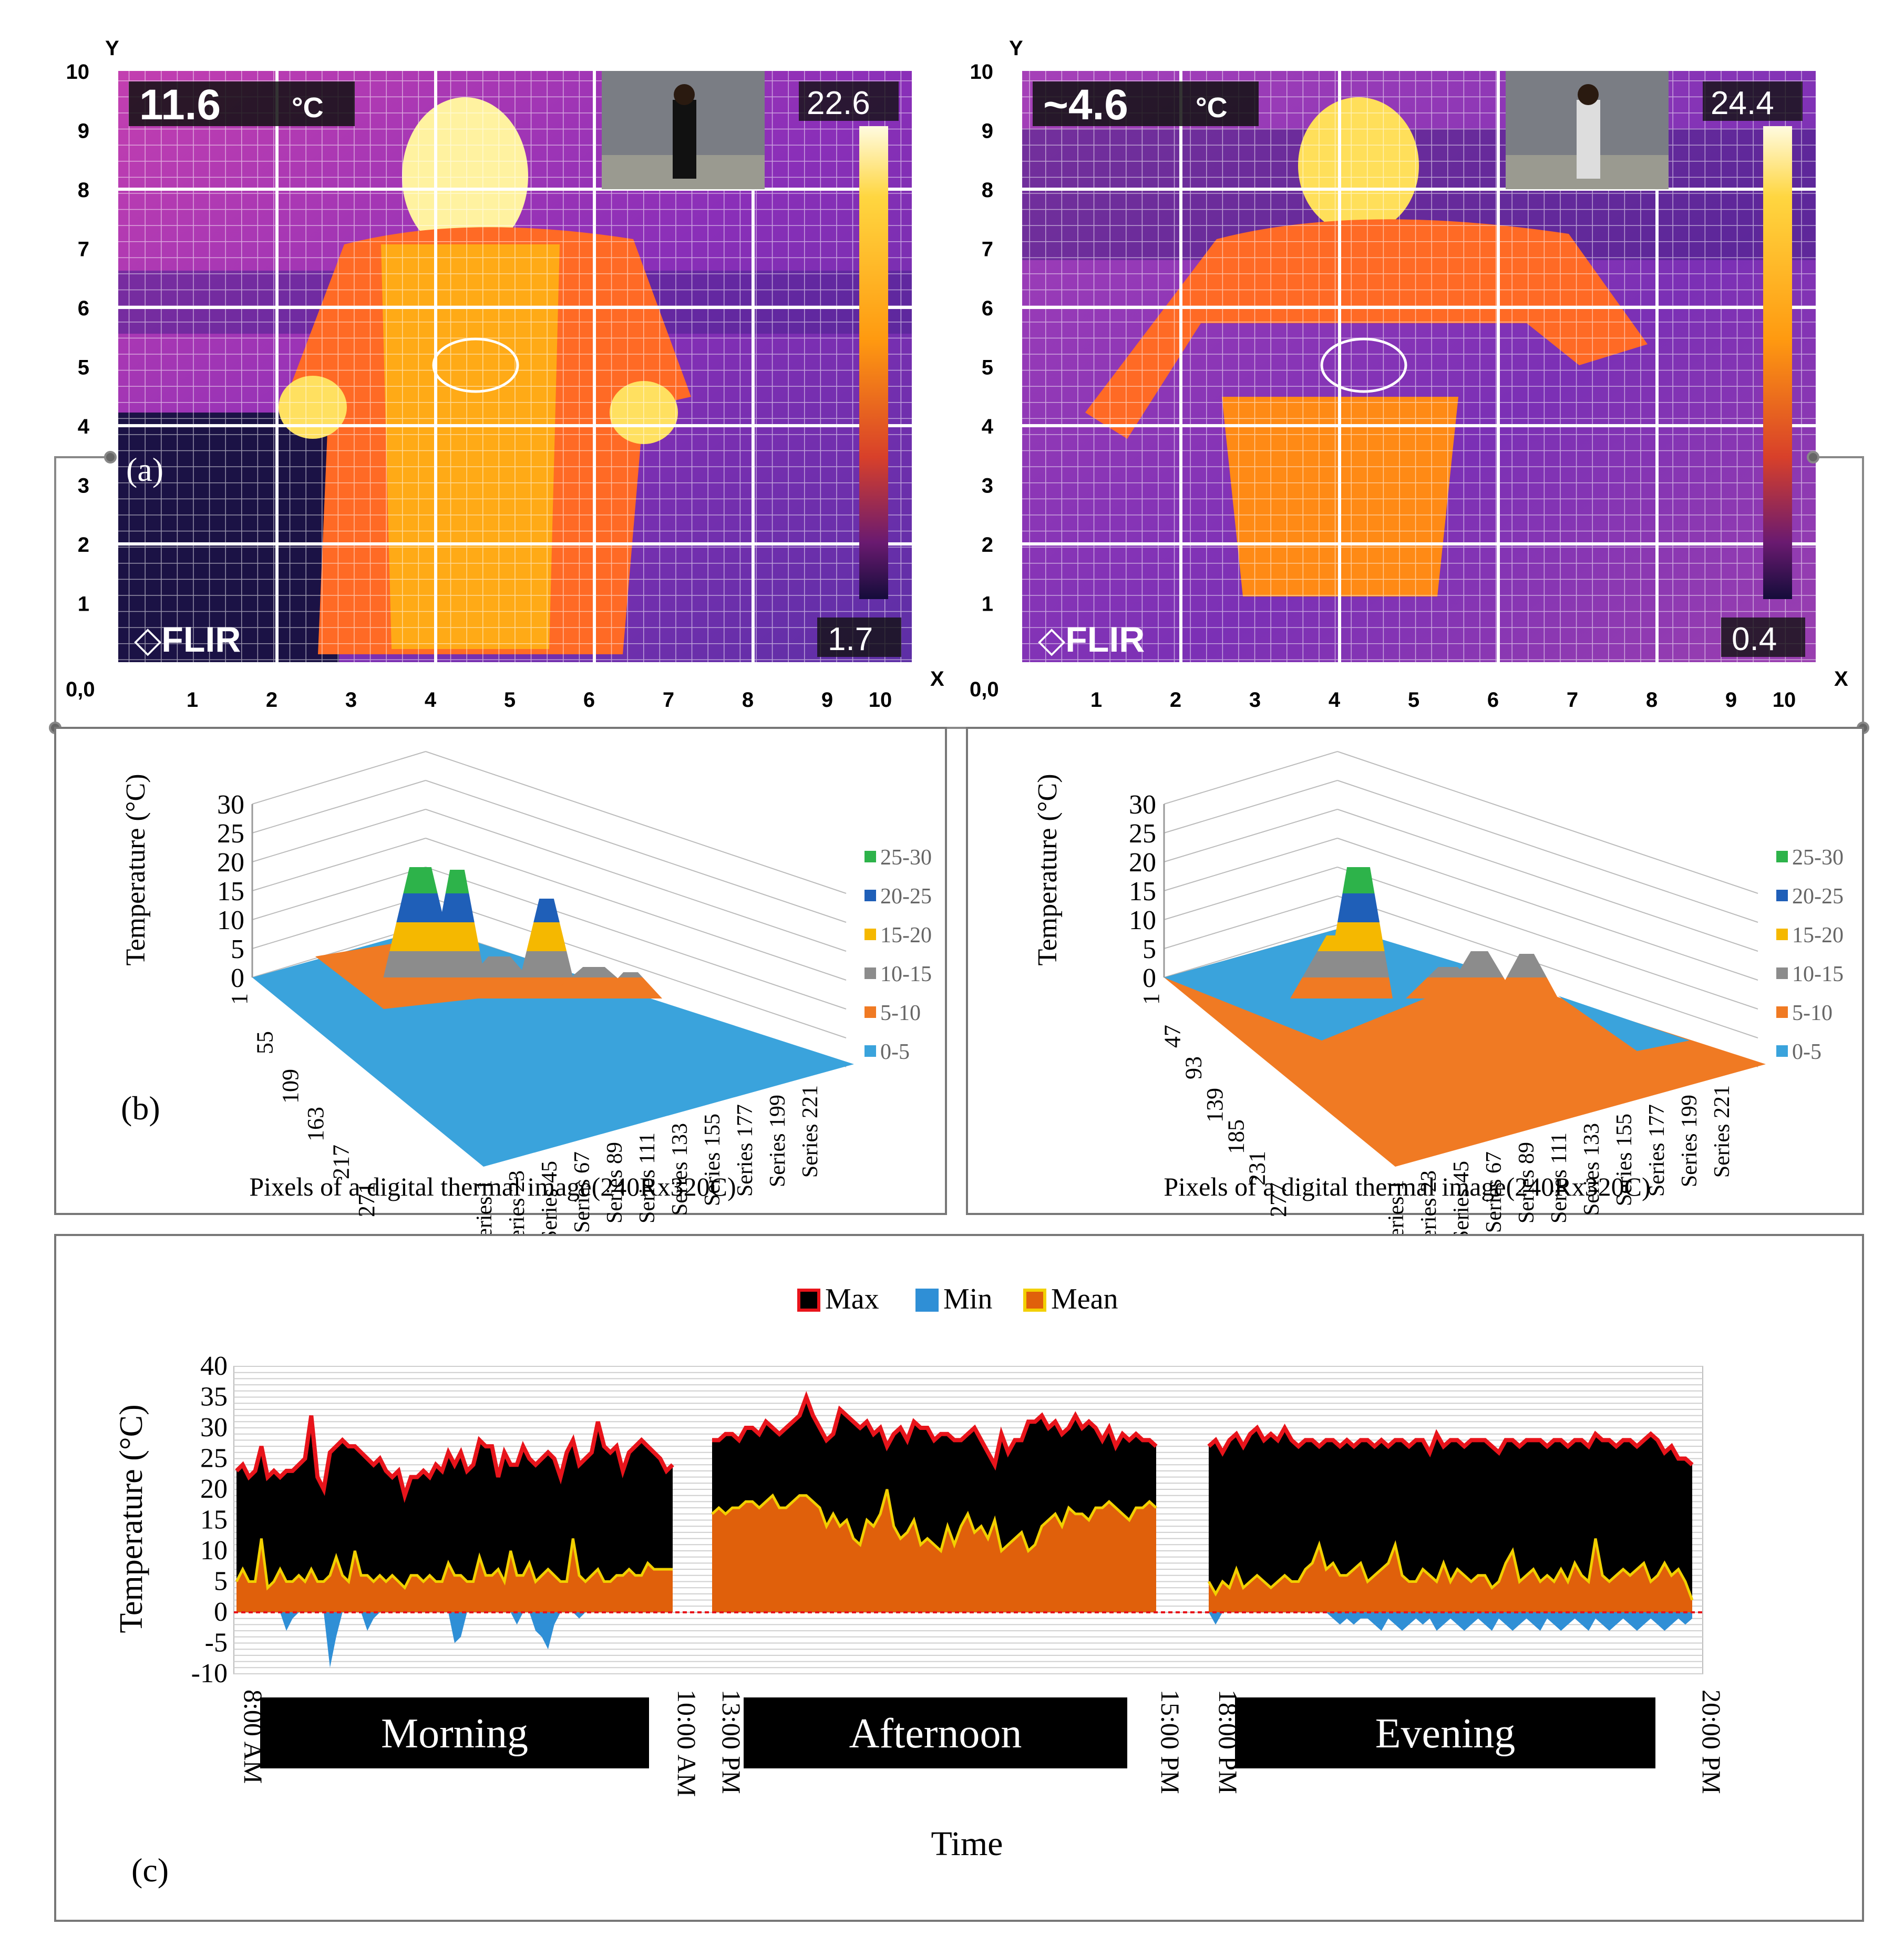 This screenshot has width=1904, height=1956. What do you see at coordinates (78, 72) in the screenshot?
I see `y-tick-label: 10` at bounding box center [78, 72].